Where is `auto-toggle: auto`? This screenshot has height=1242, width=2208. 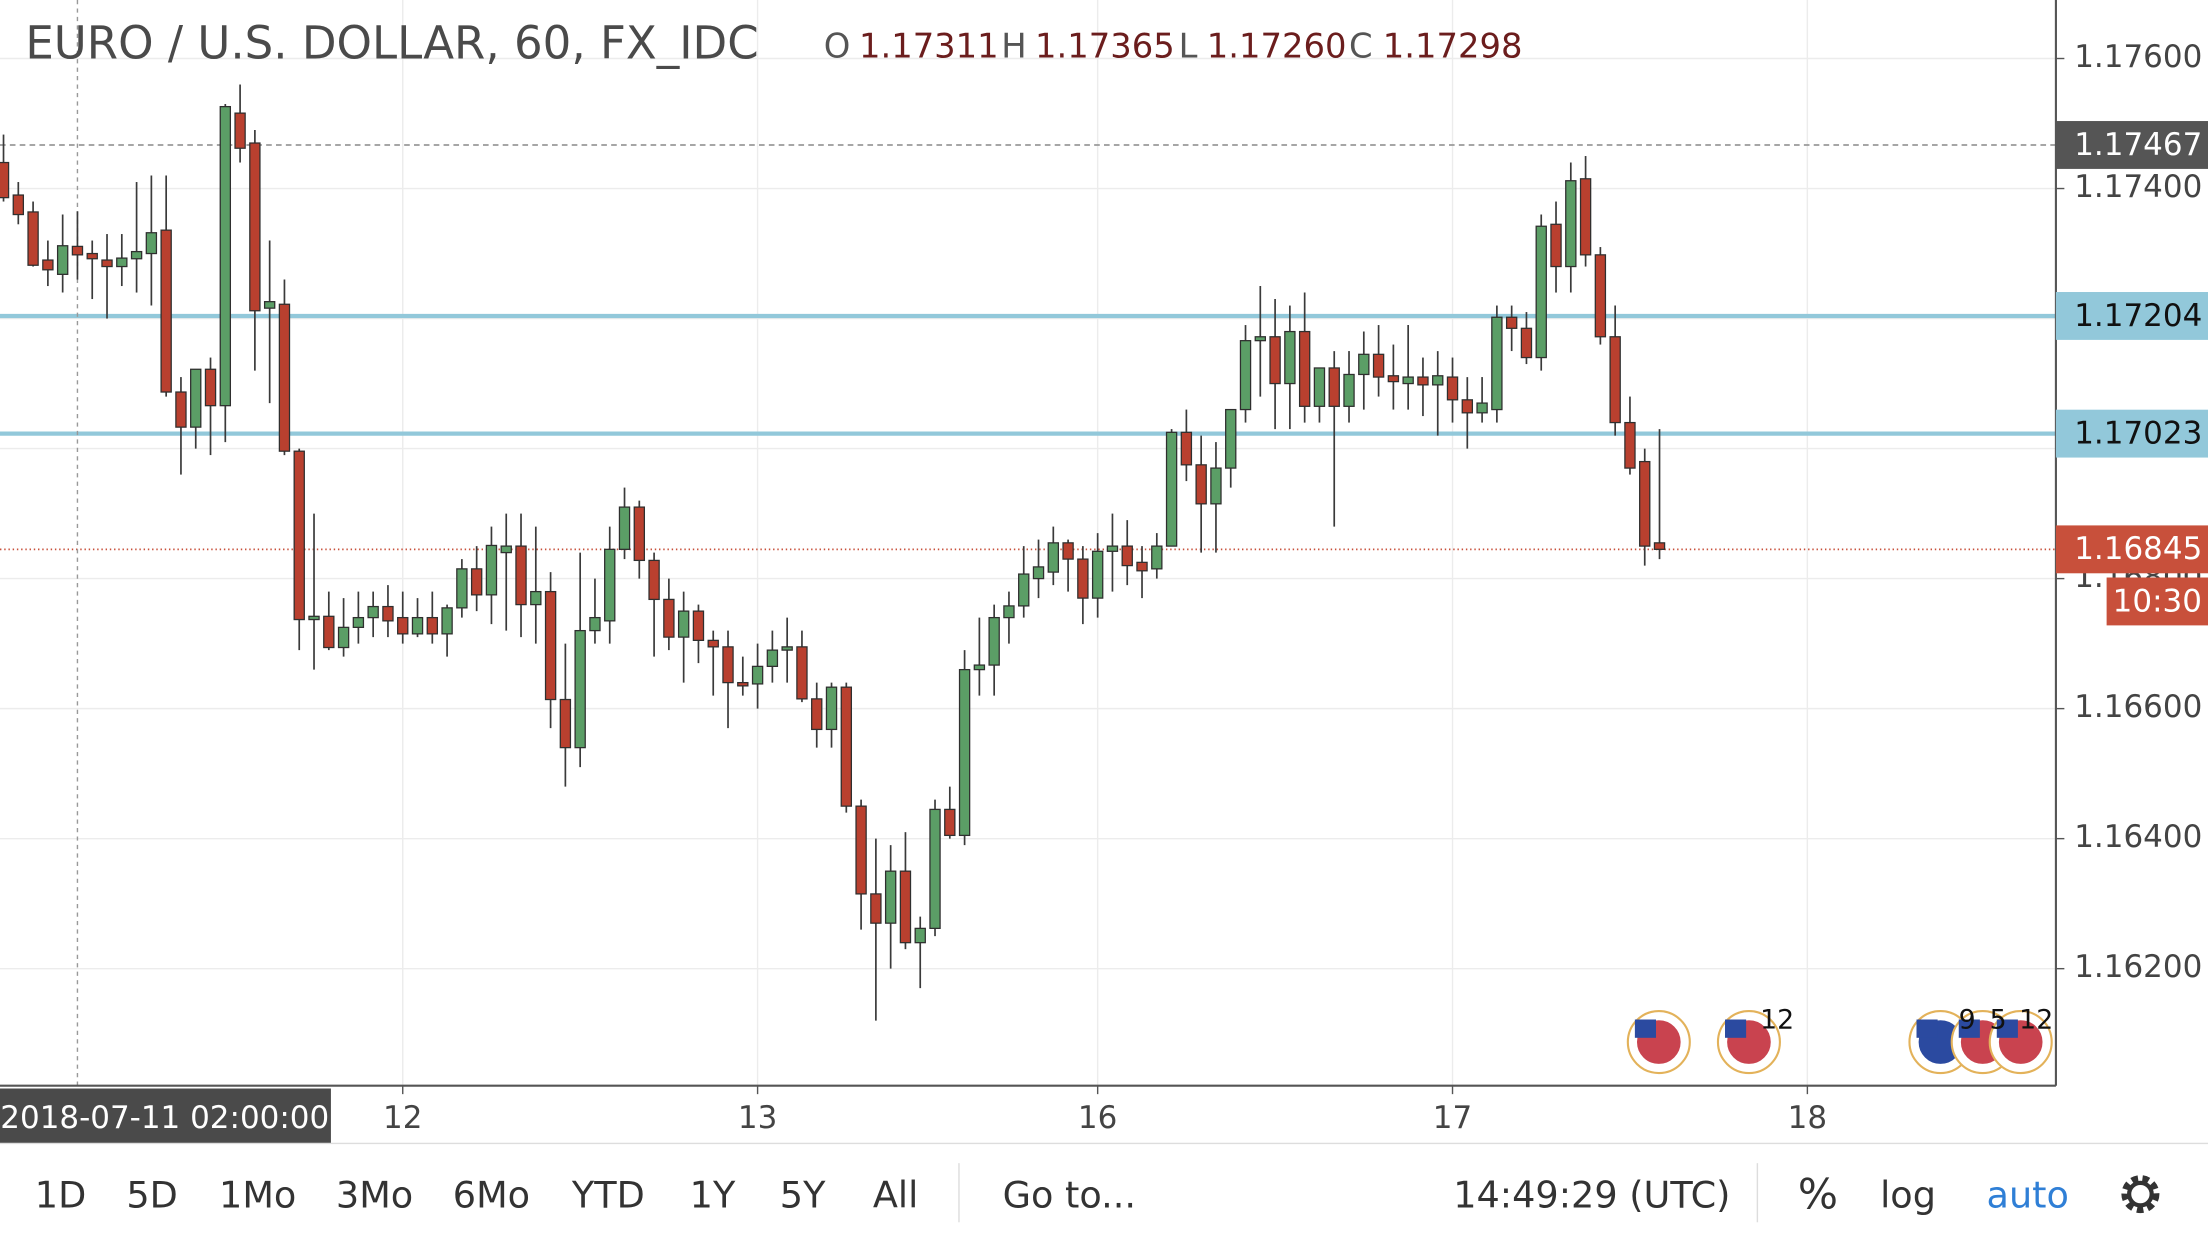 auto-toggle: auto is located at coordinates (2028, 1194).